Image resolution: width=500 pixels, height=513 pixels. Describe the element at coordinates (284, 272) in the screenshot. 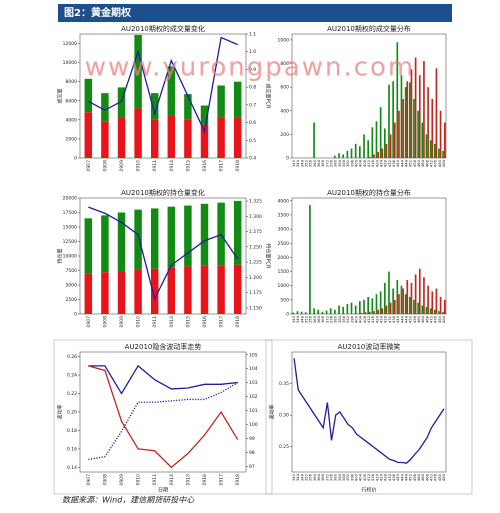

I see `y-tick-label: 1500` at that location.